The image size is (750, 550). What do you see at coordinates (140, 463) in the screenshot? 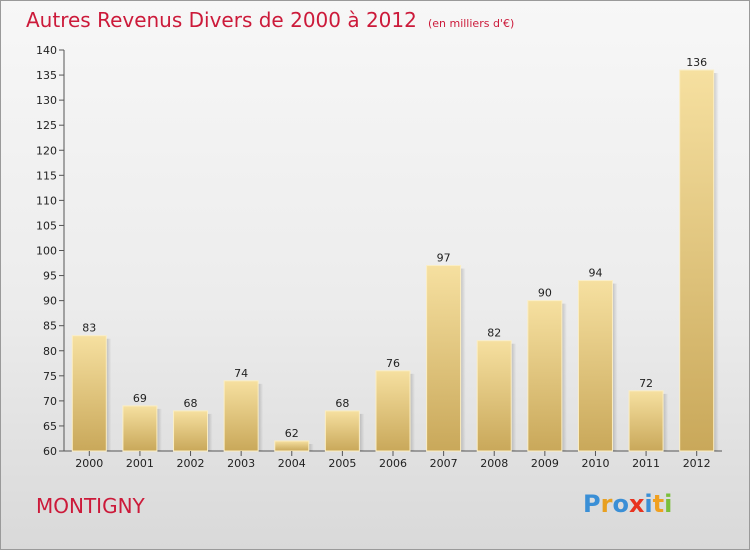
I see `x-tick-label: 2001` at bounding box center [140, 463].